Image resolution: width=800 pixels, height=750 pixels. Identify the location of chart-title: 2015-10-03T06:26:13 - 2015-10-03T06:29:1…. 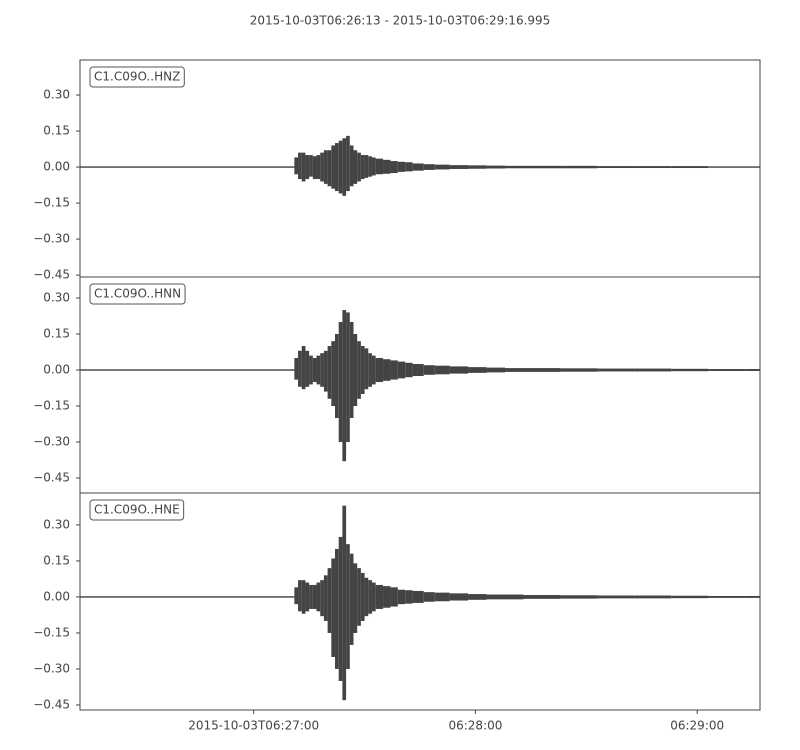
(400, 21).